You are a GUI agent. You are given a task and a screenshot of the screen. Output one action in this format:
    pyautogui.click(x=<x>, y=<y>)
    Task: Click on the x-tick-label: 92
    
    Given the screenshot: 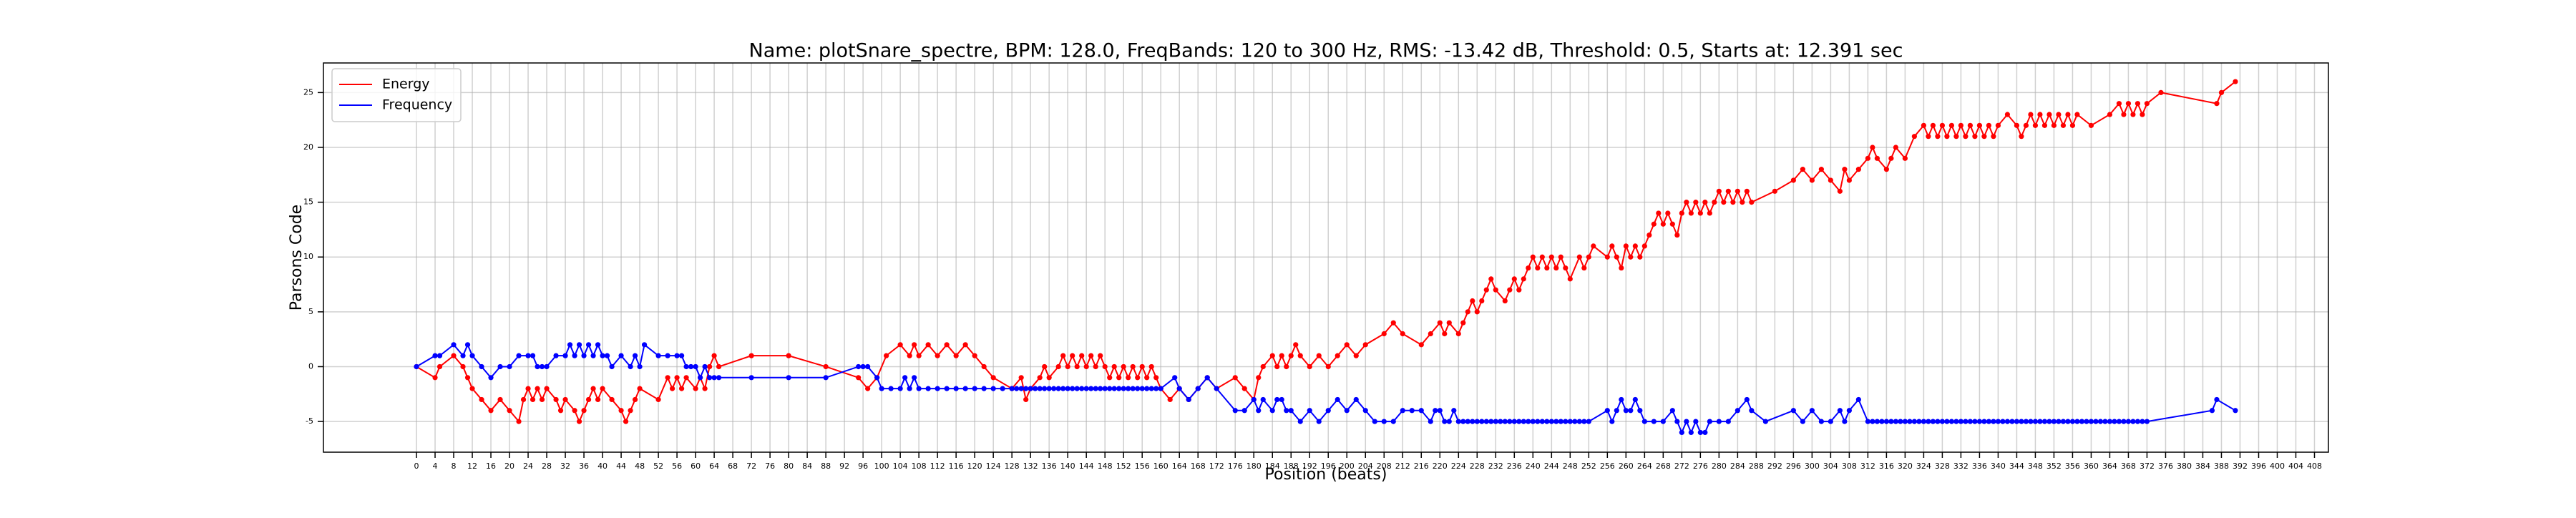 What is the action you would take?
    pyautogui.click(x=844, y=466)
    